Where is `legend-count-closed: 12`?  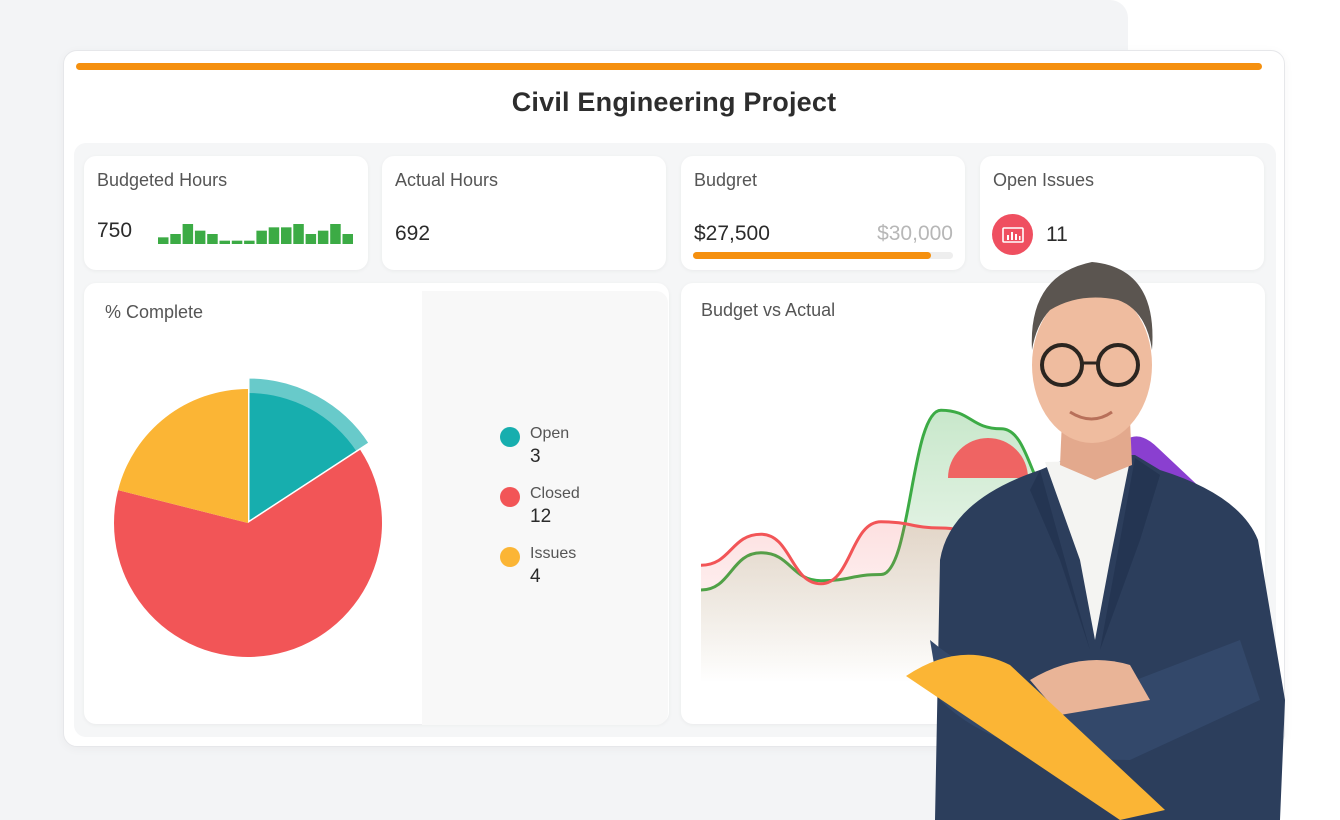
legend-count-closed: 12 is located at coordinates (541, 516).